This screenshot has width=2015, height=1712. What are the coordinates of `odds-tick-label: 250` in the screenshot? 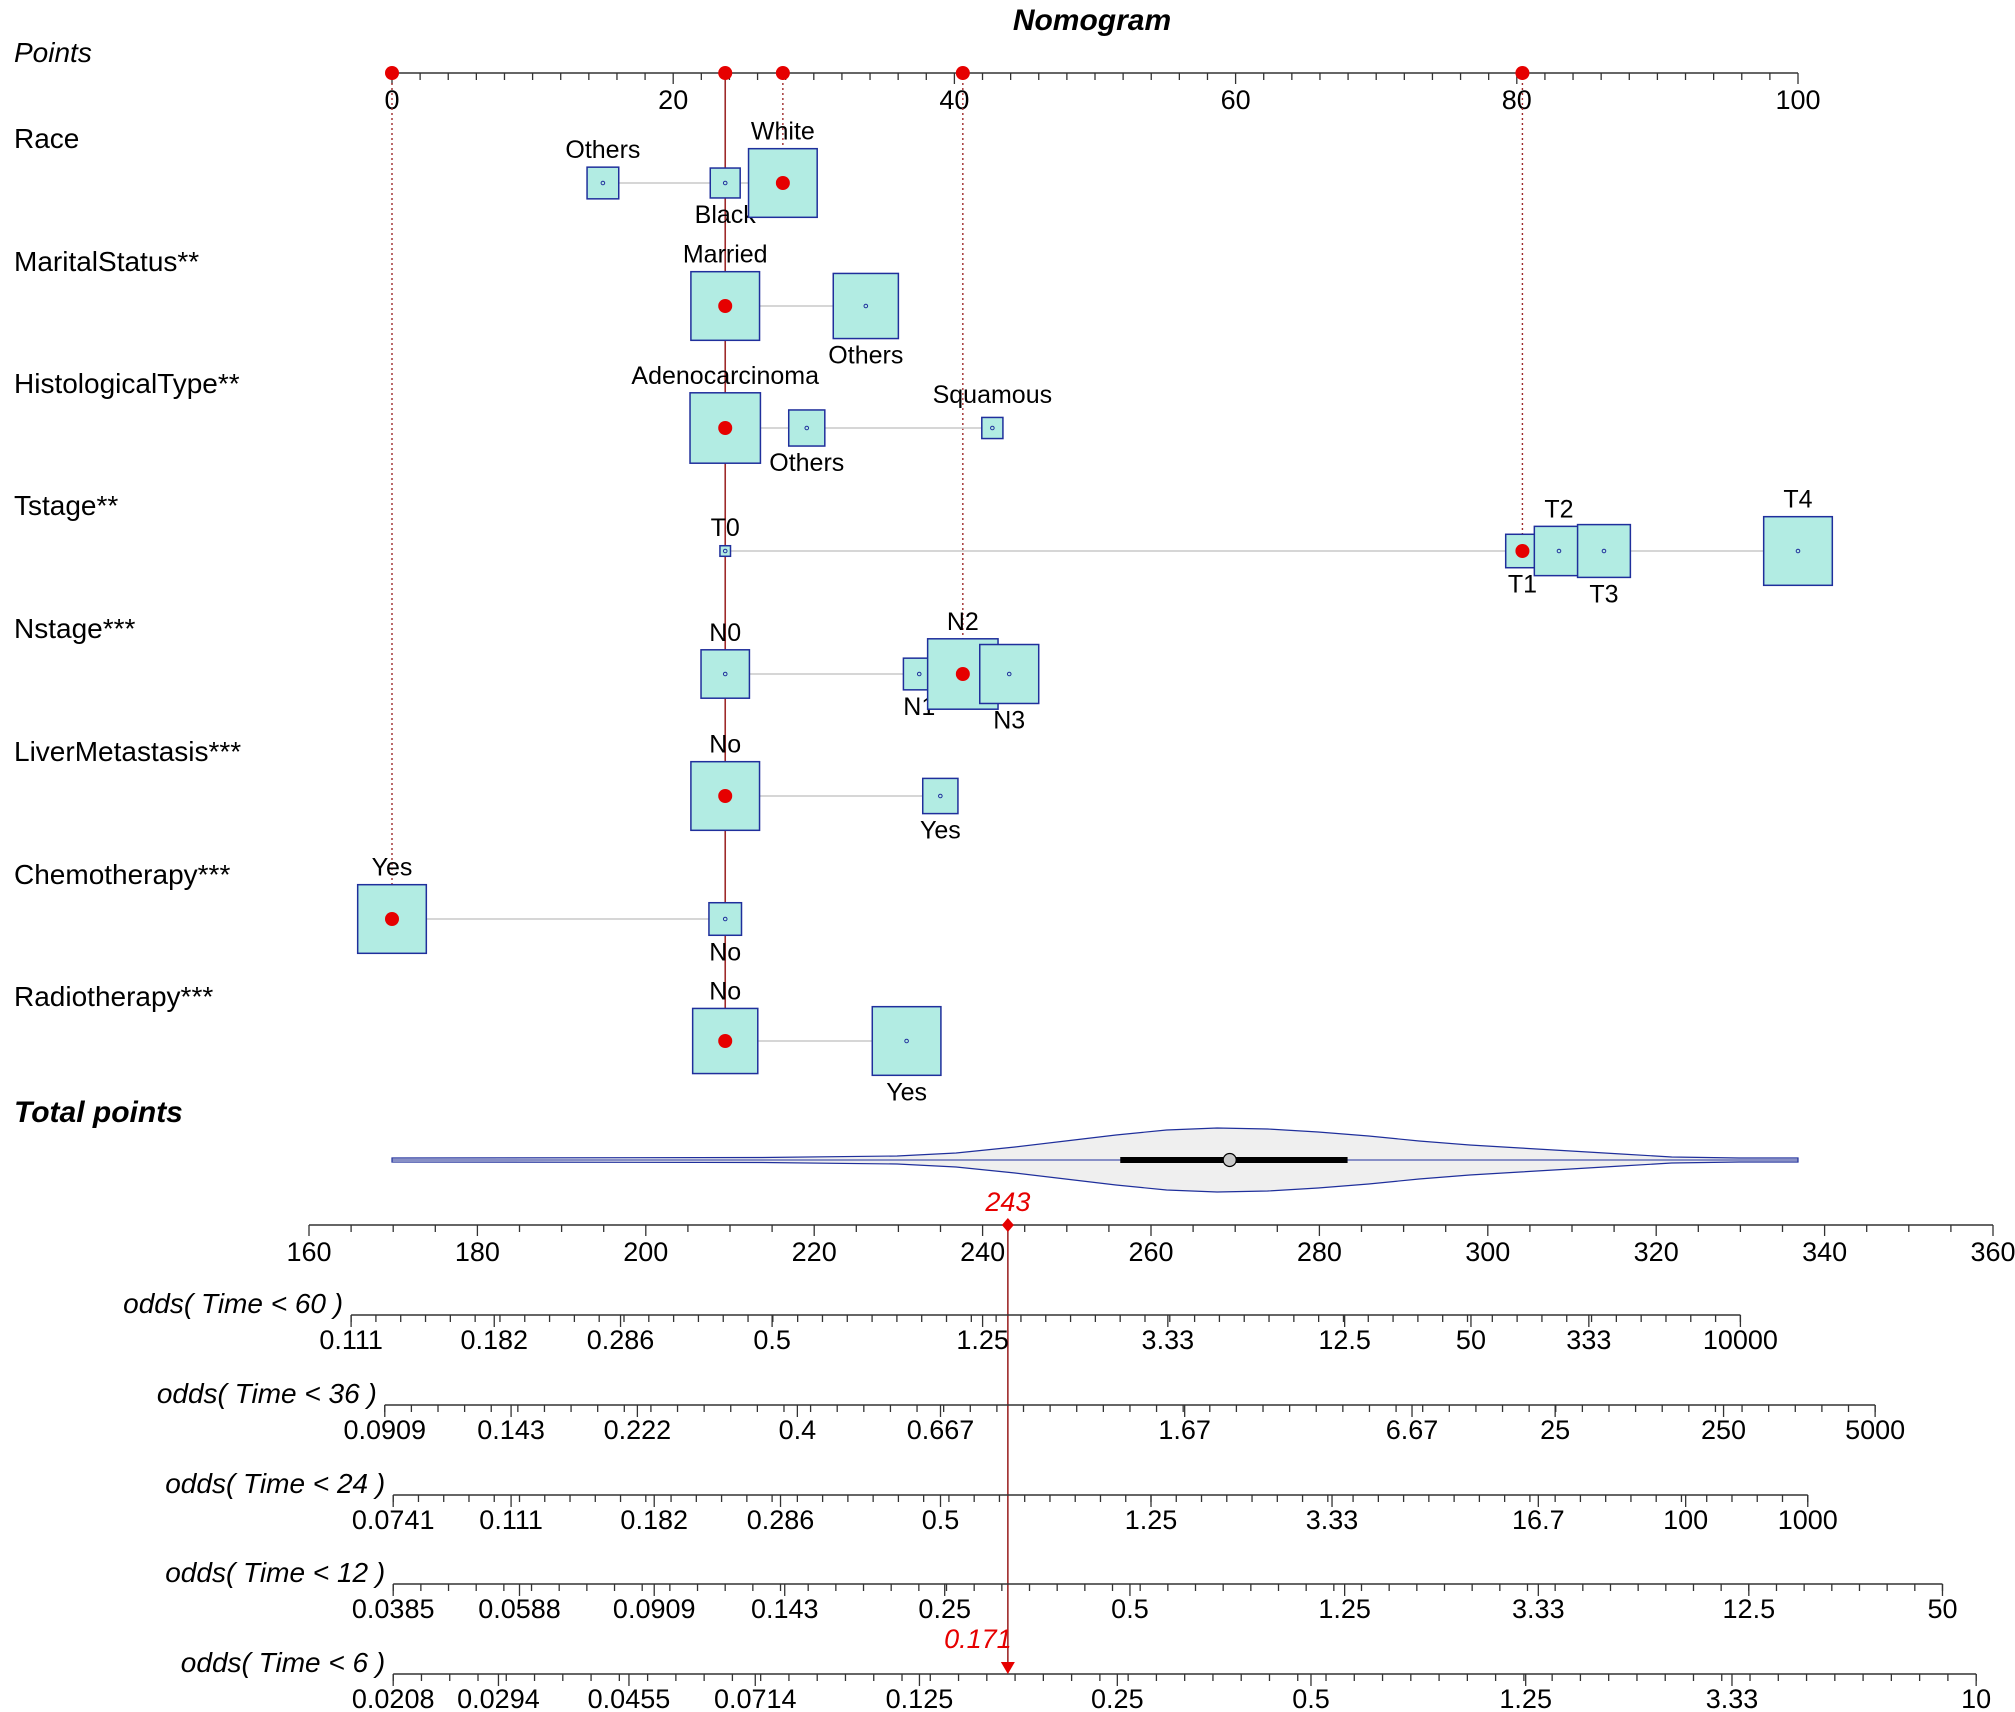 It's located at (1723, 1430).